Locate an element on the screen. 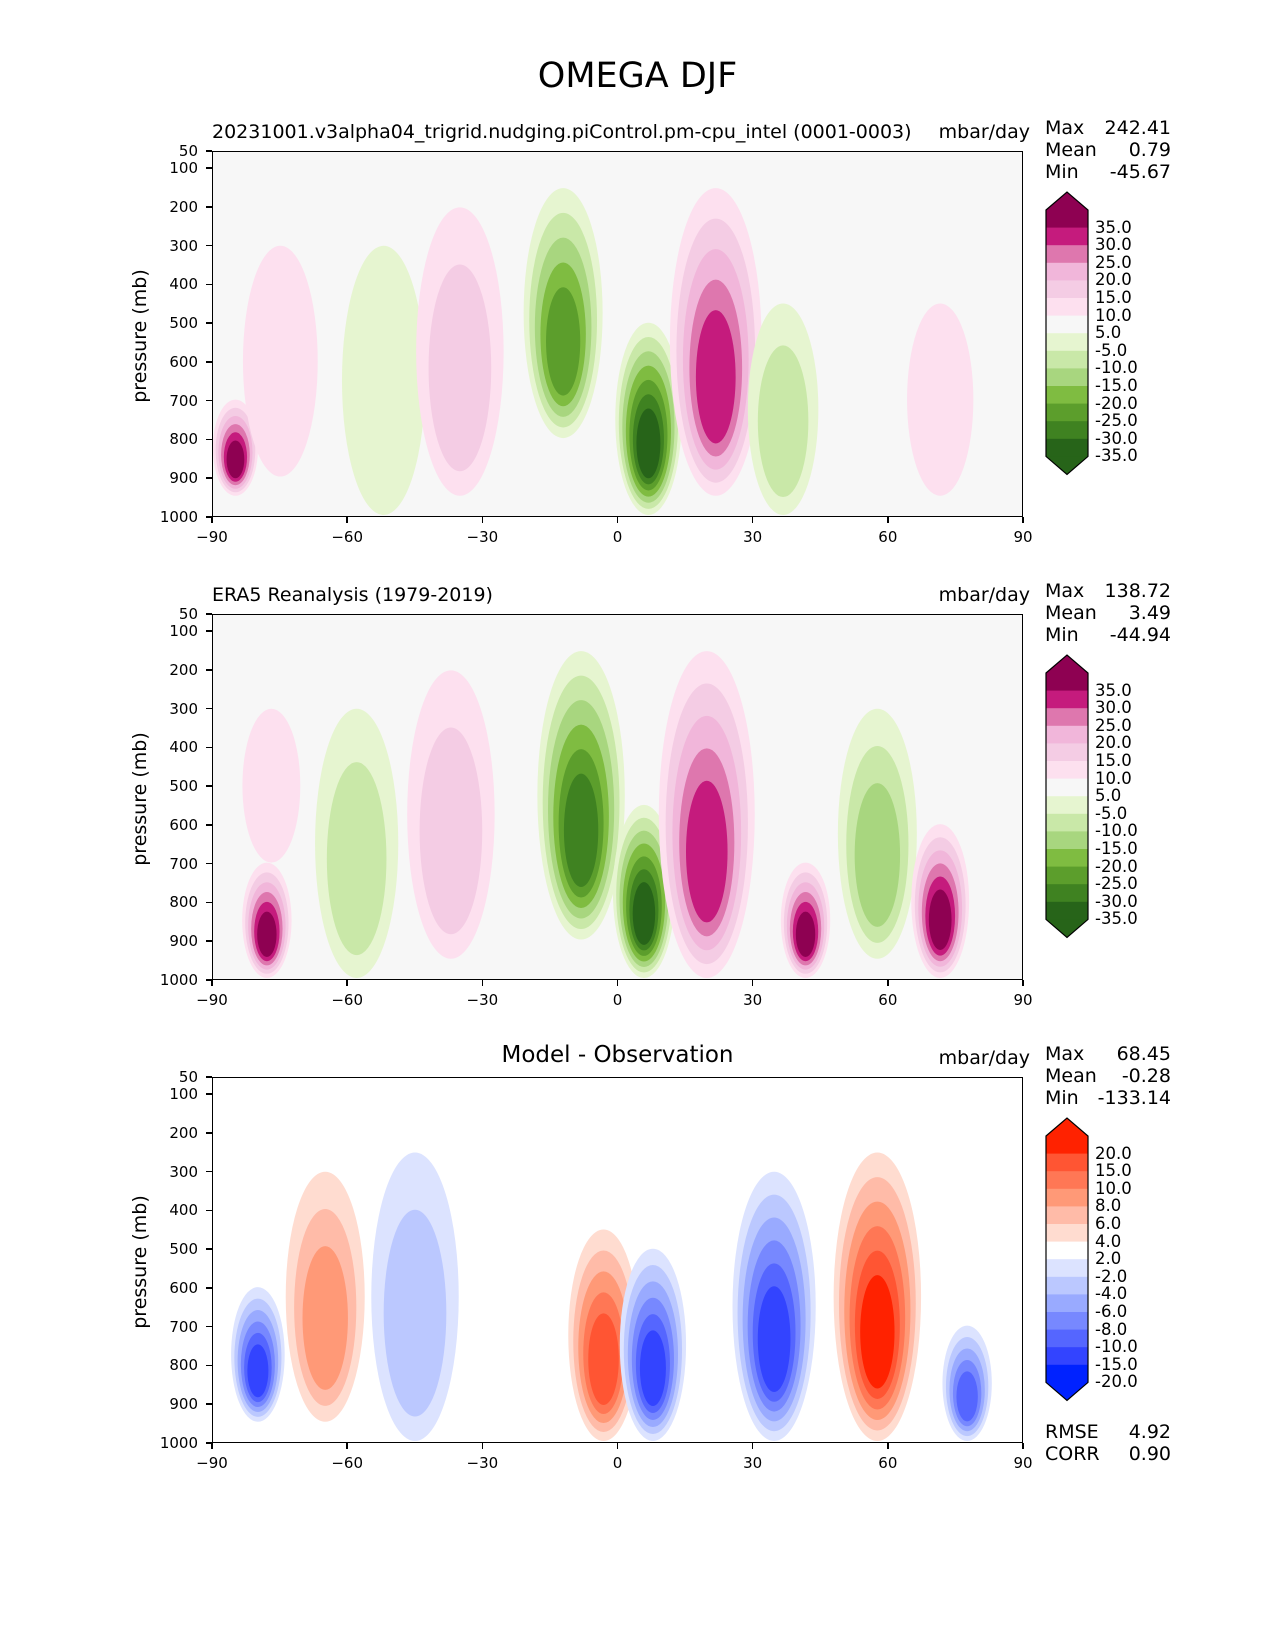  stat-max-value: 138.72 is located at coordinates (1137, 591).